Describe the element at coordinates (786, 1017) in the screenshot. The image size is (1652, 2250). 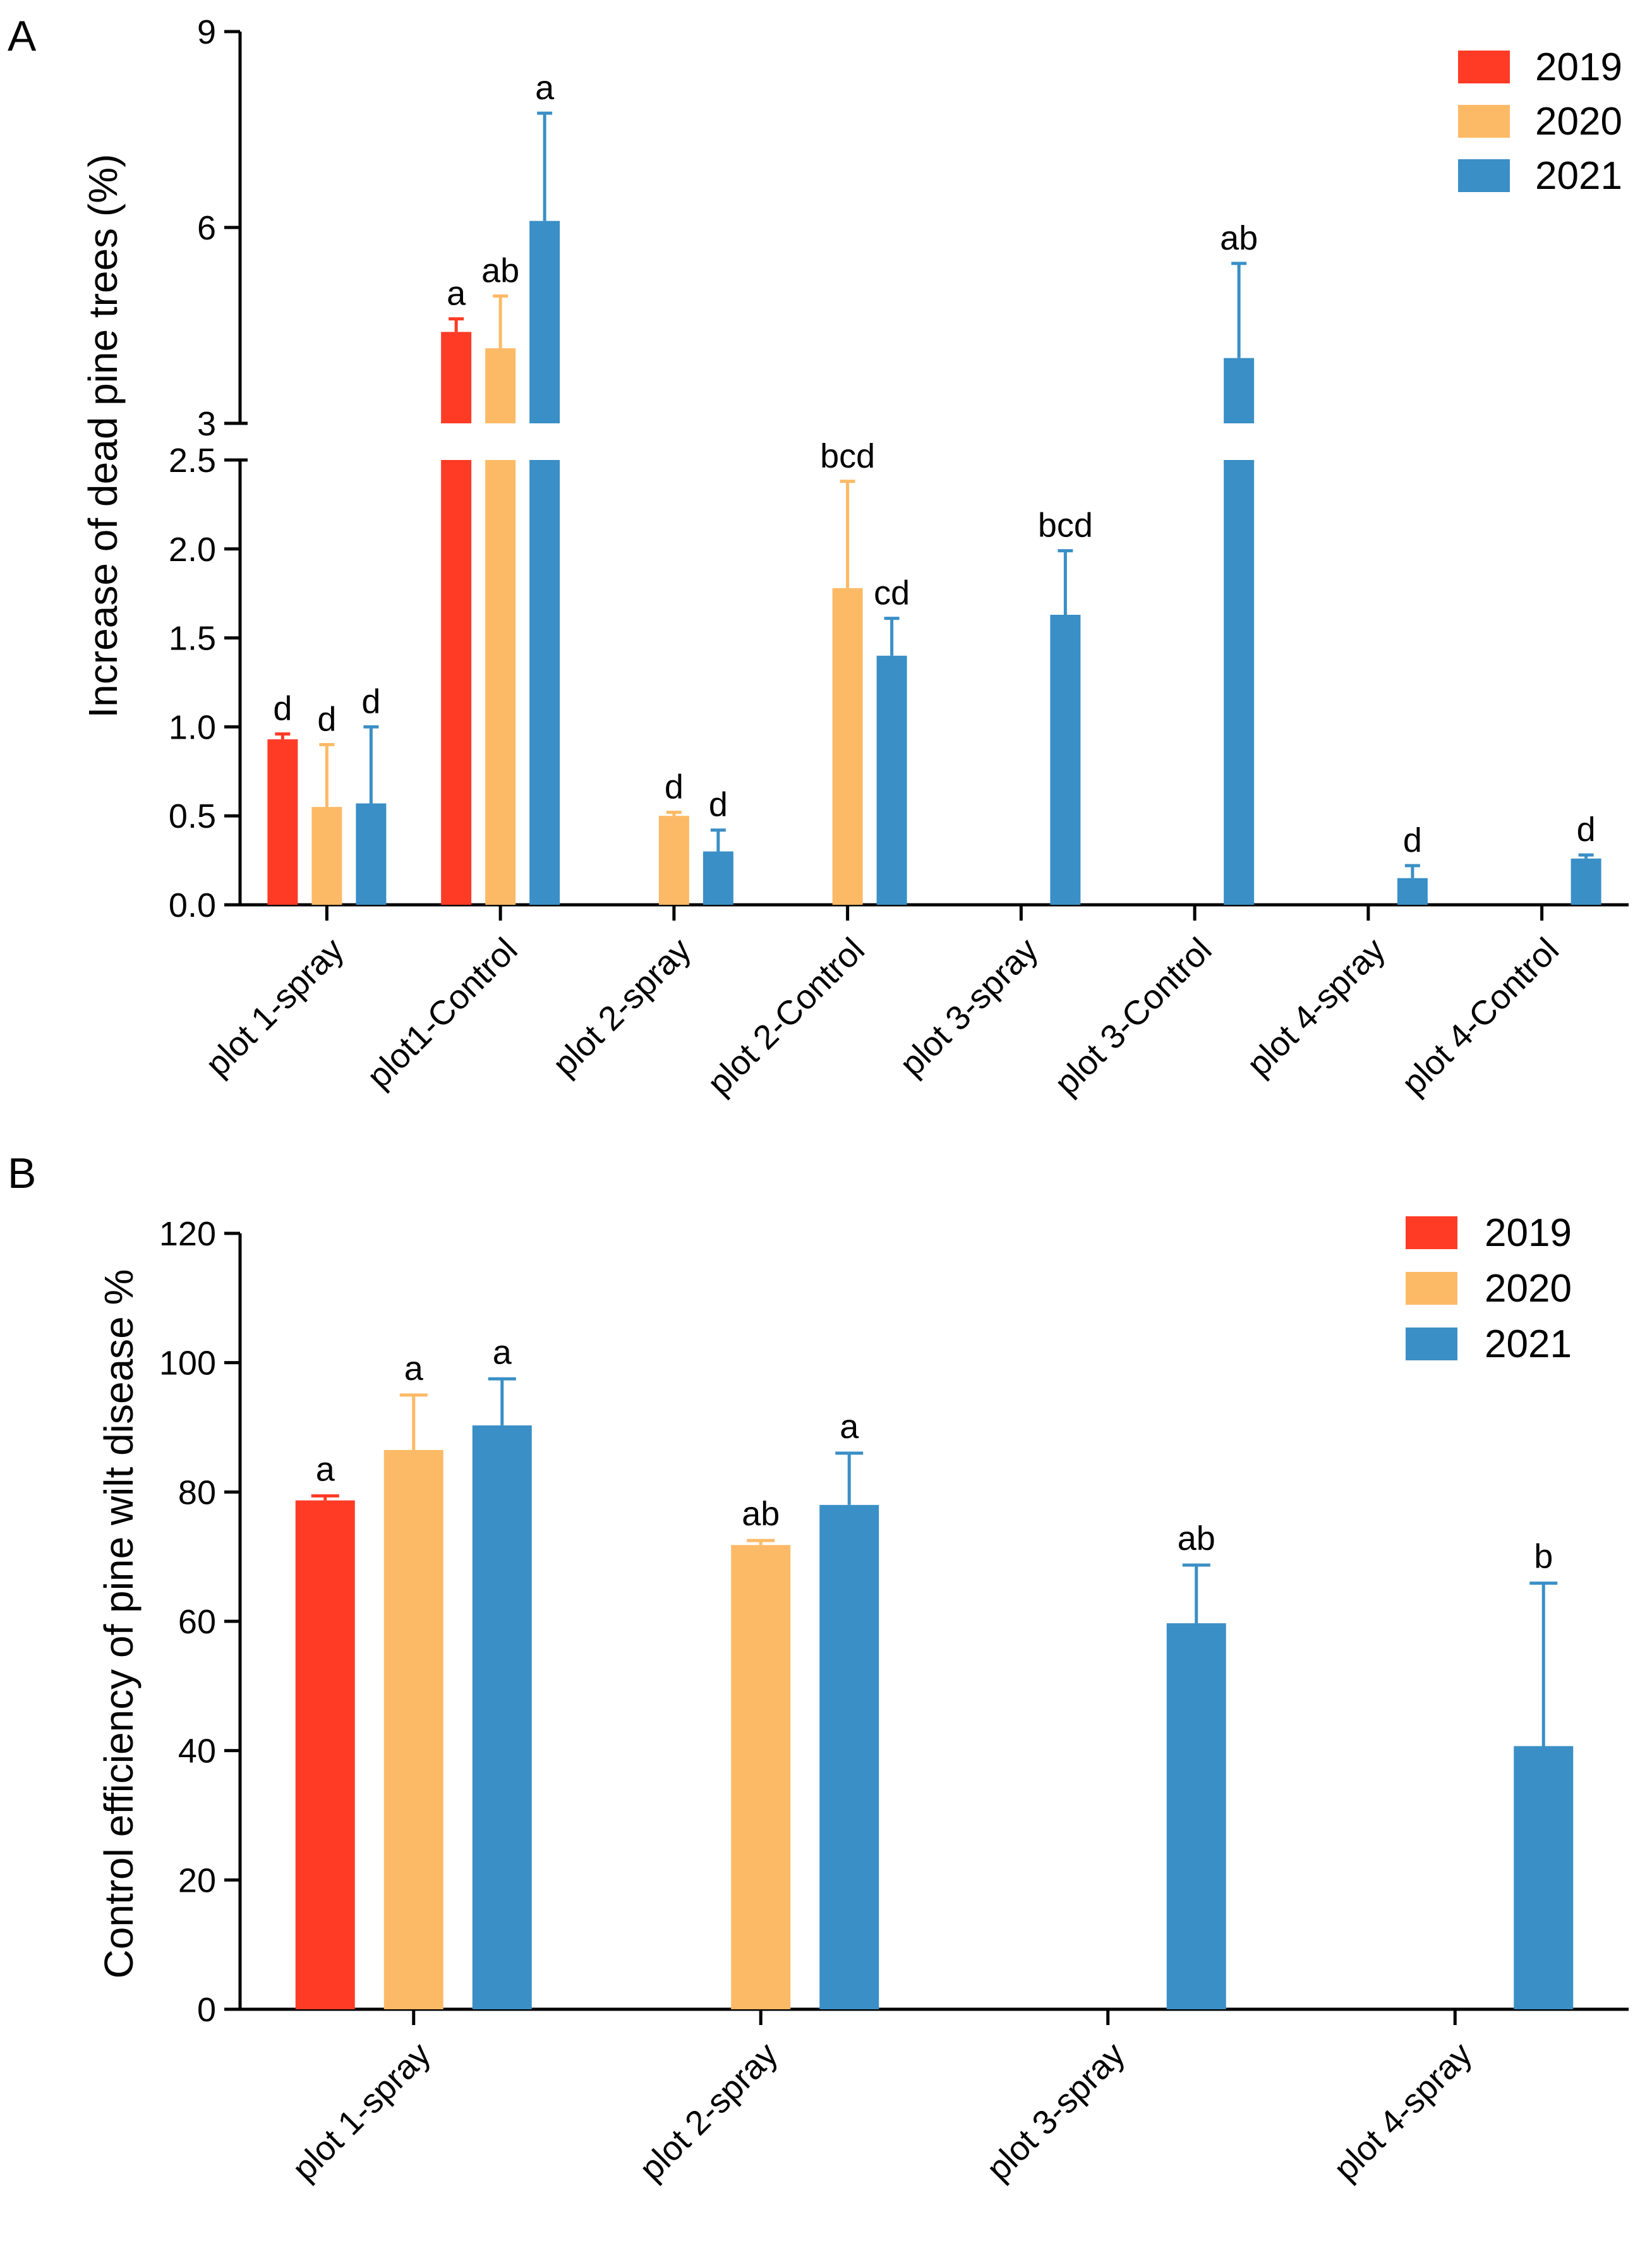
I see `panel-a-category-plot-2-control: plot 2-Control` at that location.